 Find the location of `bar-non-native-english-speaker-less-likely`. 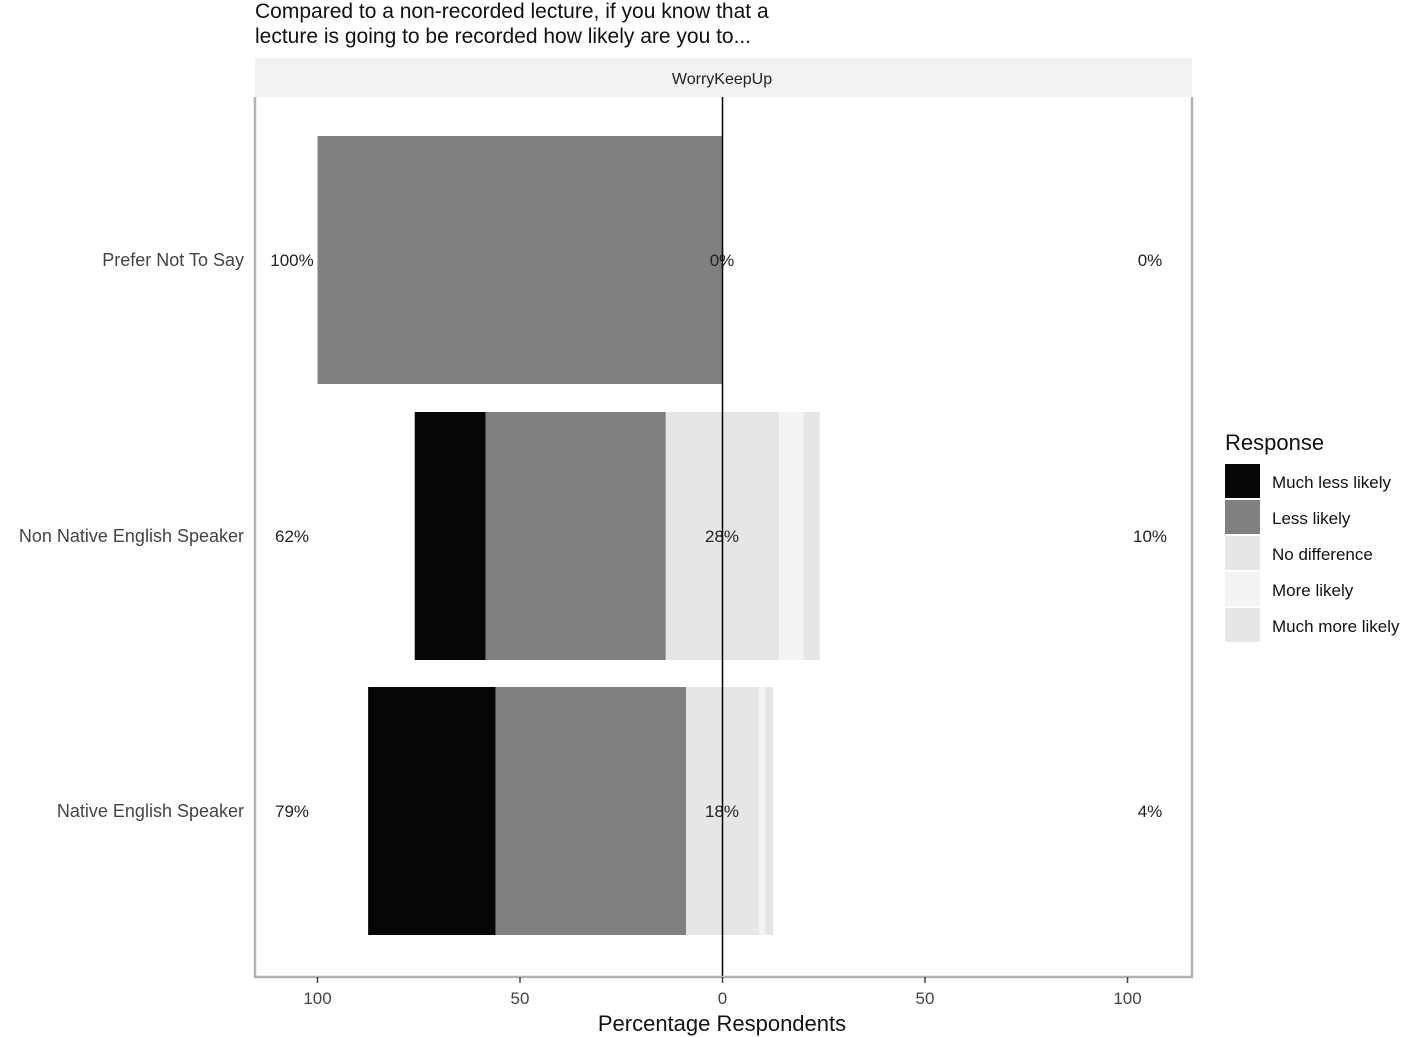

bar-non-native-english-speaker-less-likely is located at coordinates (575, 536).